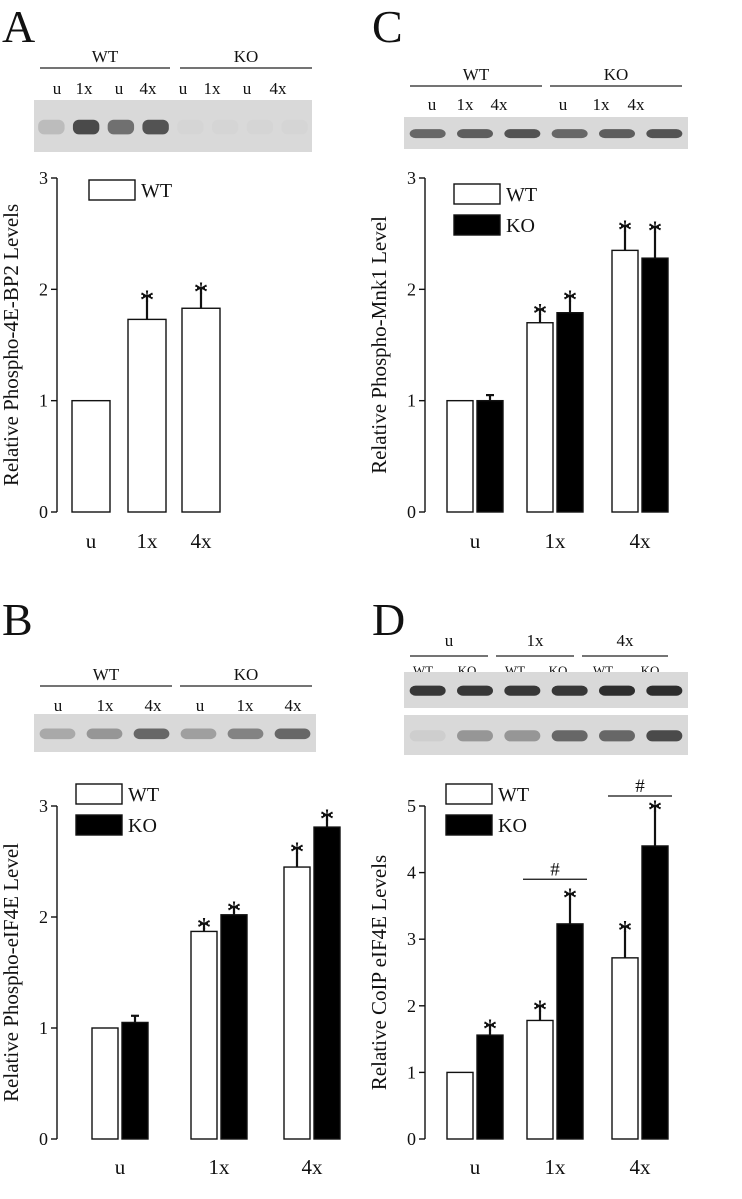 The width and height of the screenshot is (742, 1199). Describe the element at coordinates (173, 99) in the screenshot. I see `western-blot: WT KO u 1x u 4x u 1x u 4x` at that location.